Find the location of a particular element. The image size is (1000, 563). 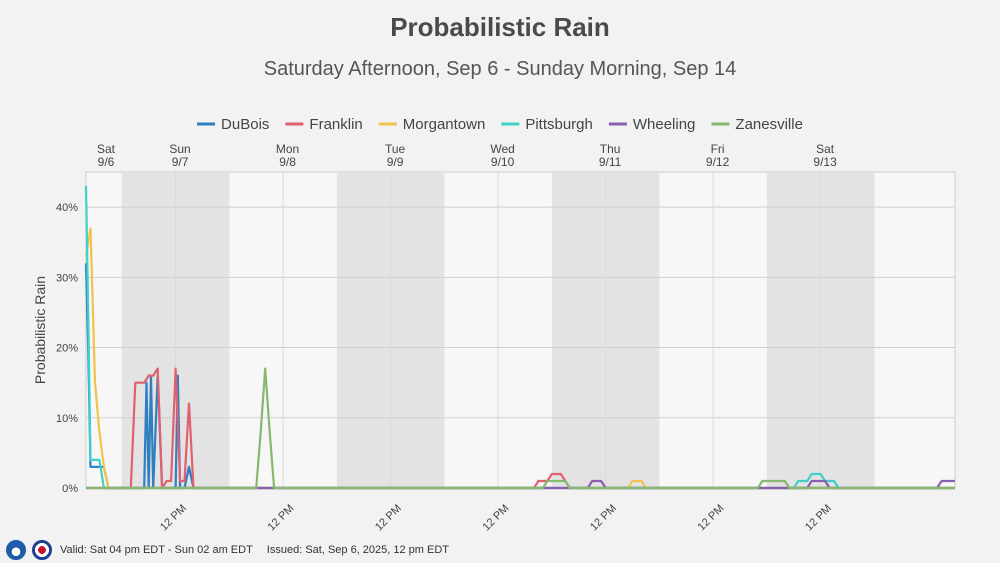

day-label-weekday: Wed is located at coordinates (502, 149).